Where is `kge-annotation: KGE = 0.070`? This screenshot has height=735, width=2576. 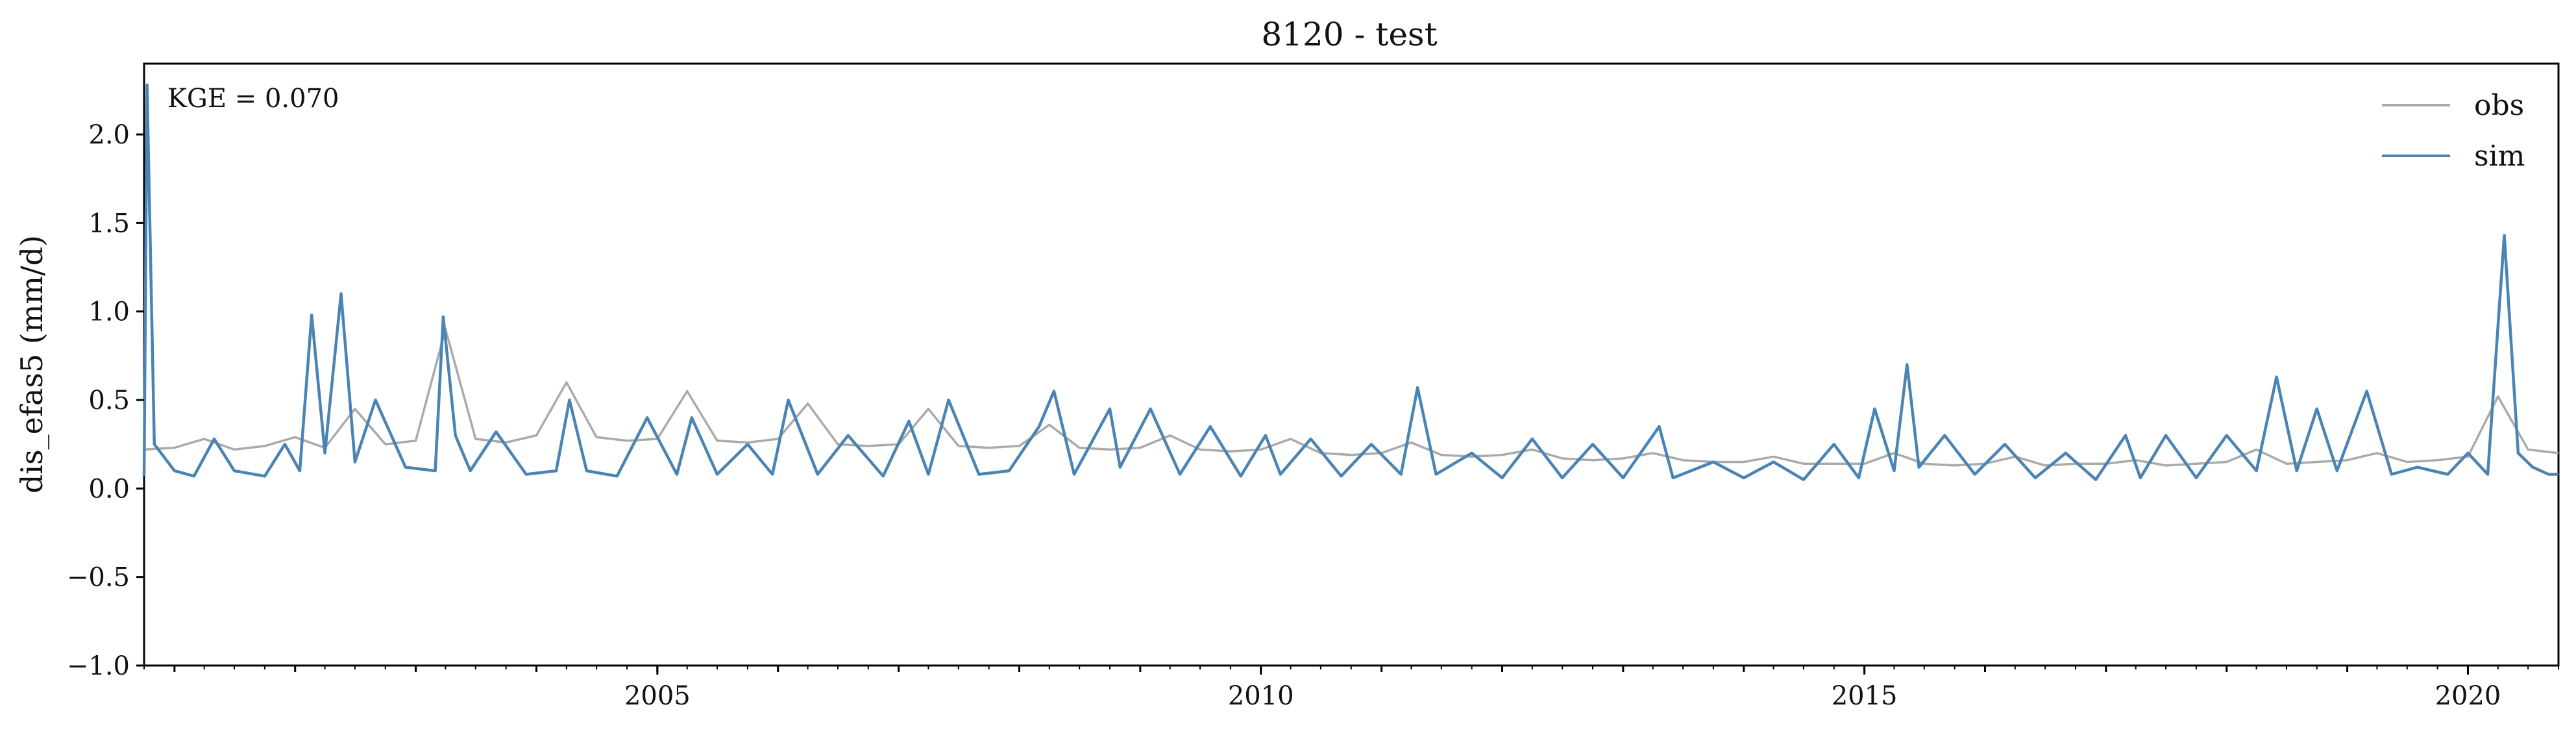 kge-annotation: KGE = 0.070 is located at coordinates (253, 99).